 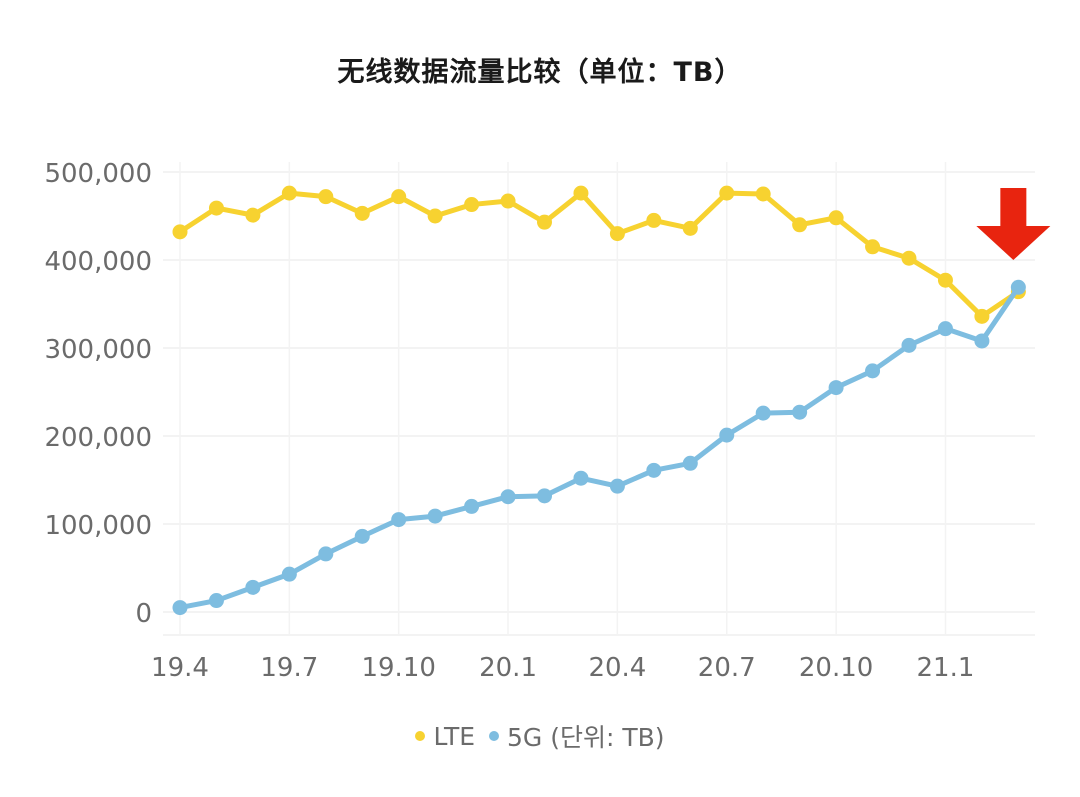 What do you see at coordinates (946, 668) in the screenshot?
I see `x-tick-label: 21.1` at bounding box center [946, 668].